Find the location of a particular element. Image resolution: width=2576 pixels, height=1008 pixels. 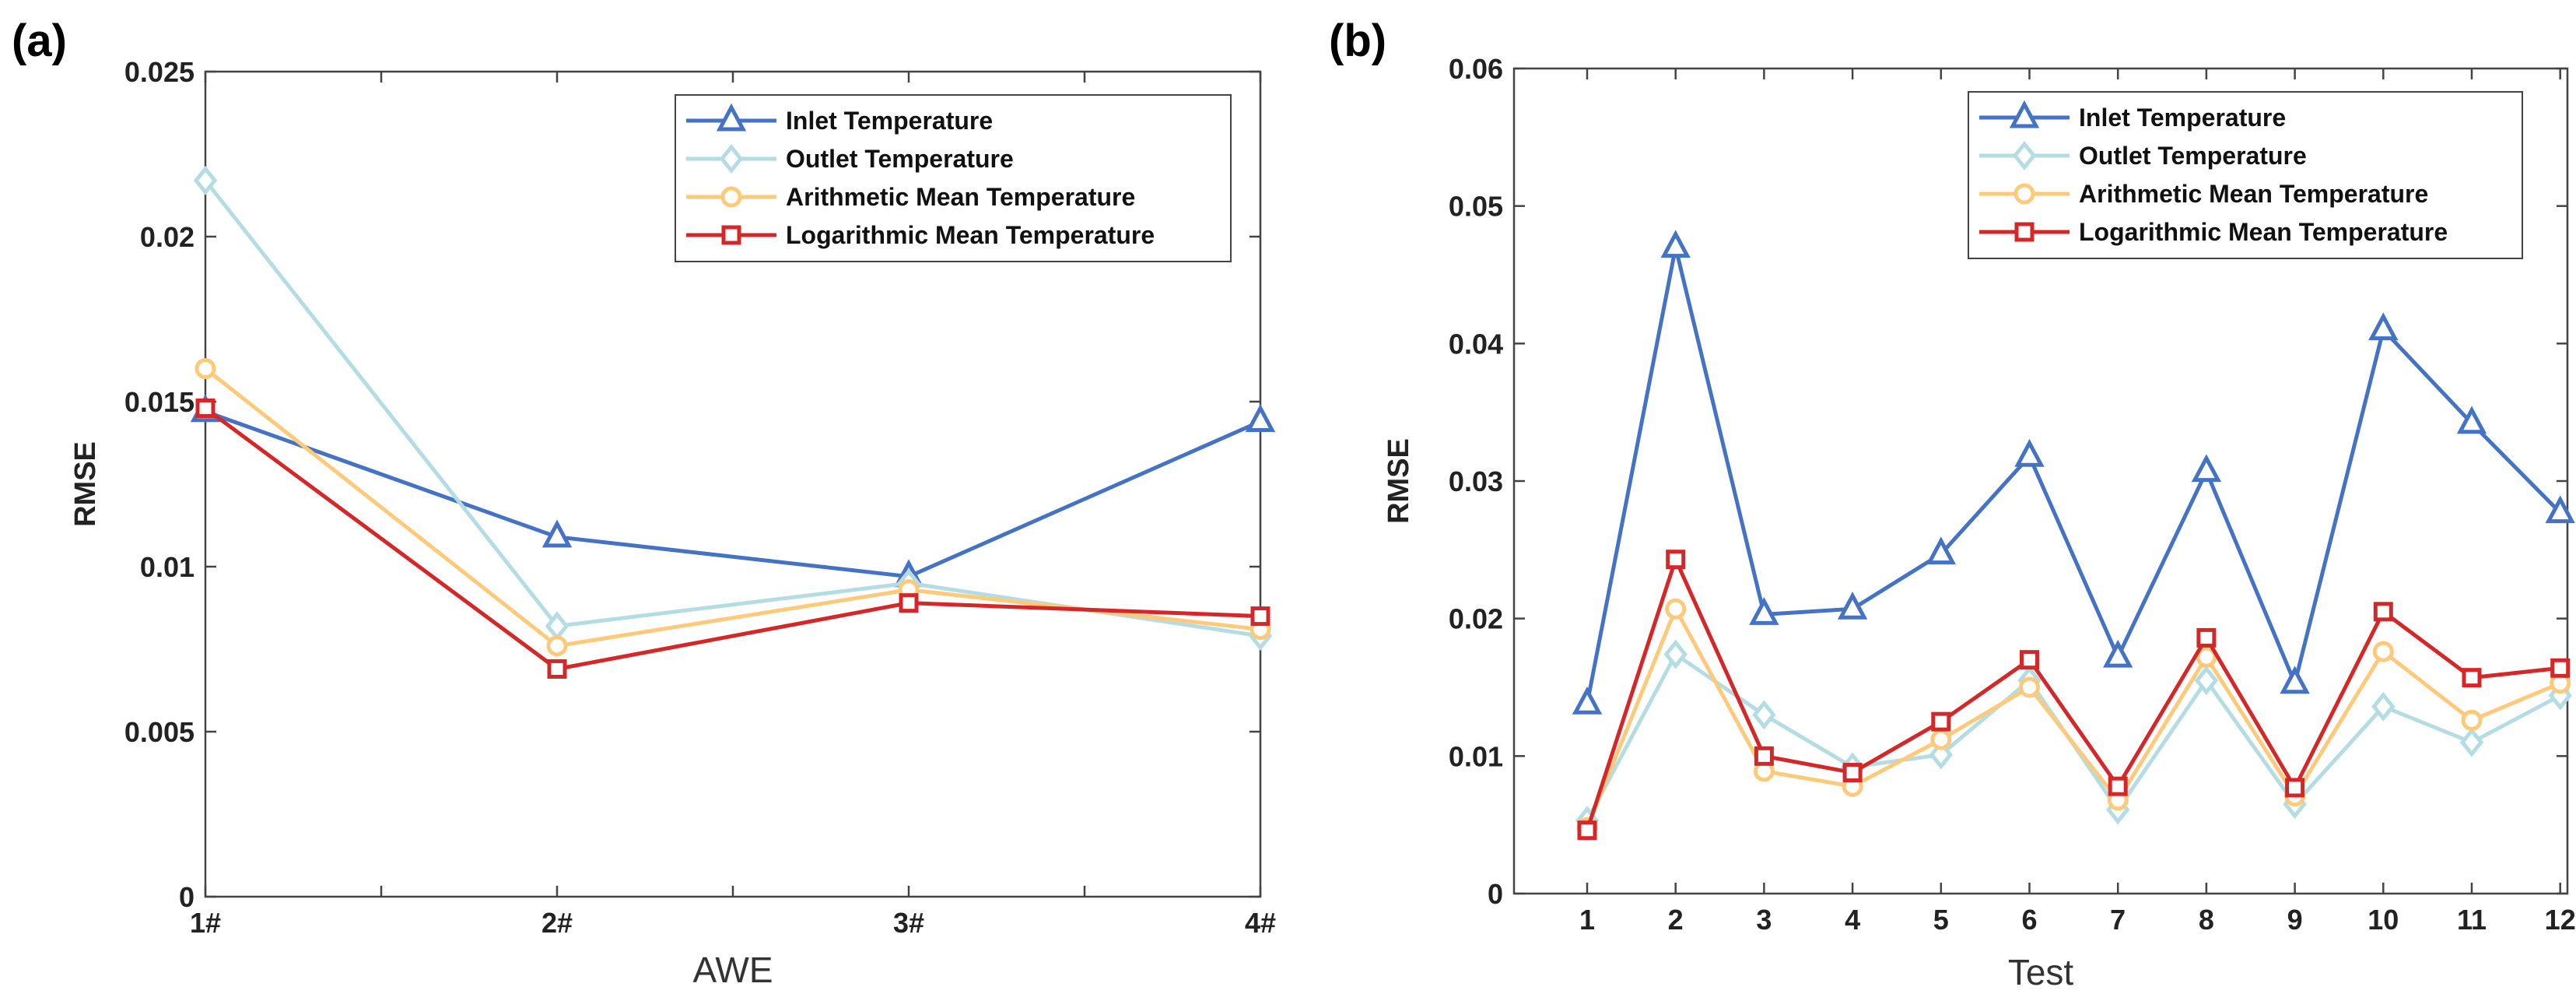

series-arithmetic-mean-temperature is located at coordinates (2074, 718).